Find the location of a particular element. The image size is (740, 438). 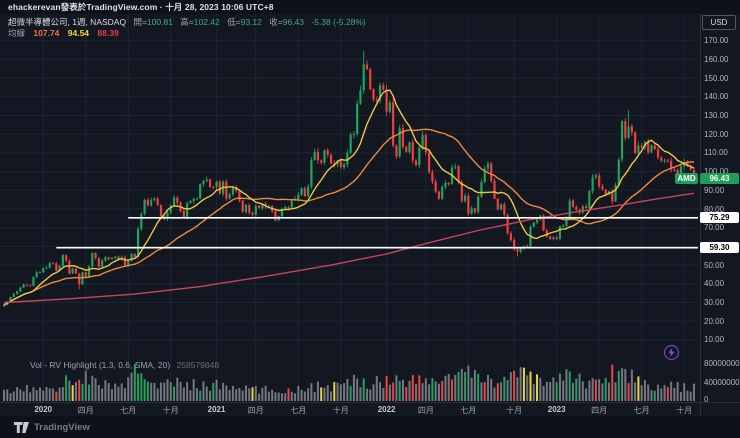

volume-current-value: 258579848 is located at coordinates (198, 365).